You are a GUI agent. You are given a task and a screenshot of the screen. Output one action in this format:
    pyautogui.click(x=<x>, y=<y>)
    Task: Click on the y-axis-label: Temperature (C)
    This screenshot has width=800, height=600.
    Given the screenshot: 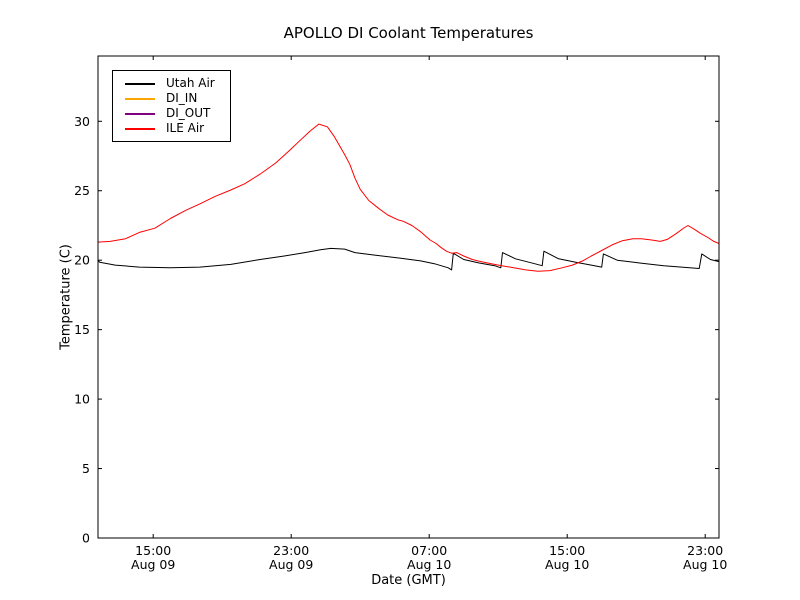 What is the action you would take?
    pyautogui.click(x=66, y=297)
    